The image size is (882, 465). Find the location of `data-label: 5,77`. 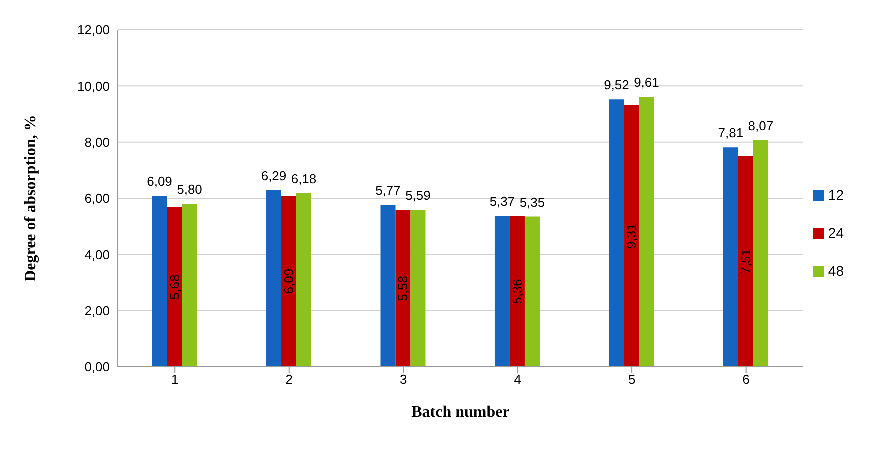

data-label: 5,77 is located at coordinates (388, 190).